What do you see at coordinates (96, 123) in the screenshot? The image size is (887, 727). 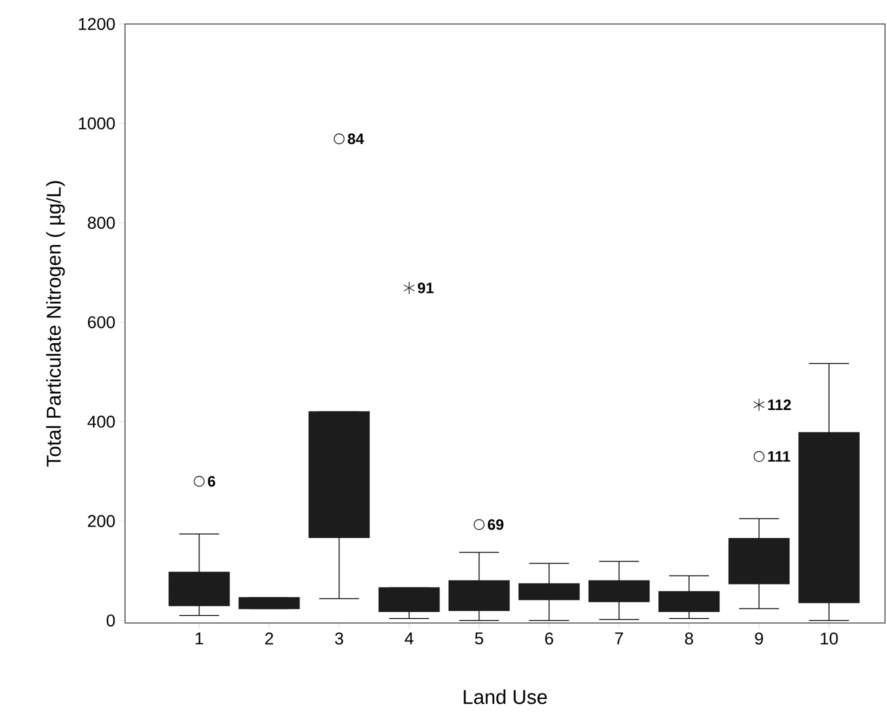 I see `y-tick-label: 1000` at bounding box center [96, 123].